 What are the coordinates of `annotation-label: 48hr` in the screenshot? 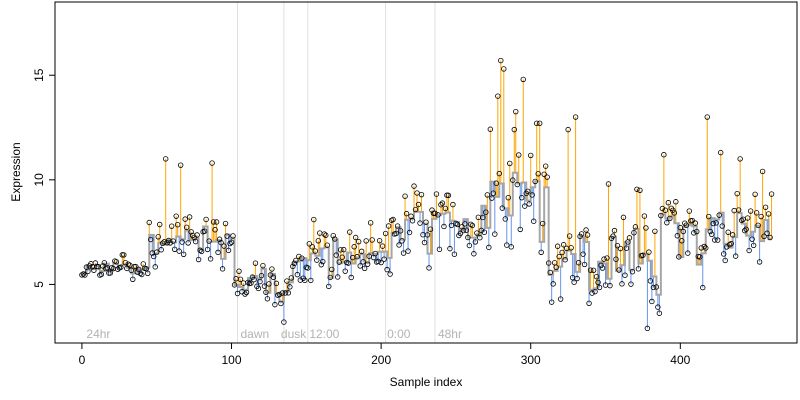 It's located at (450, 334).